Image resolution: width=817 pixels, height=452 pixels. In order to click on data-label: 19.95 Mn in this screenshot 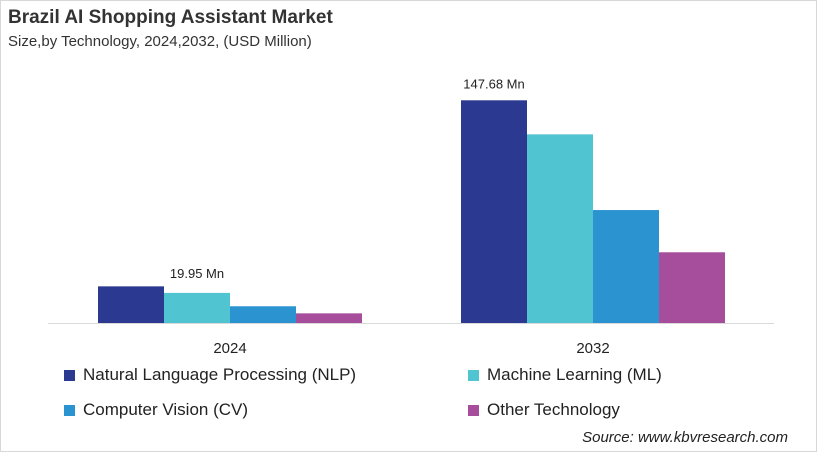, I will do `click(197, 273)`.